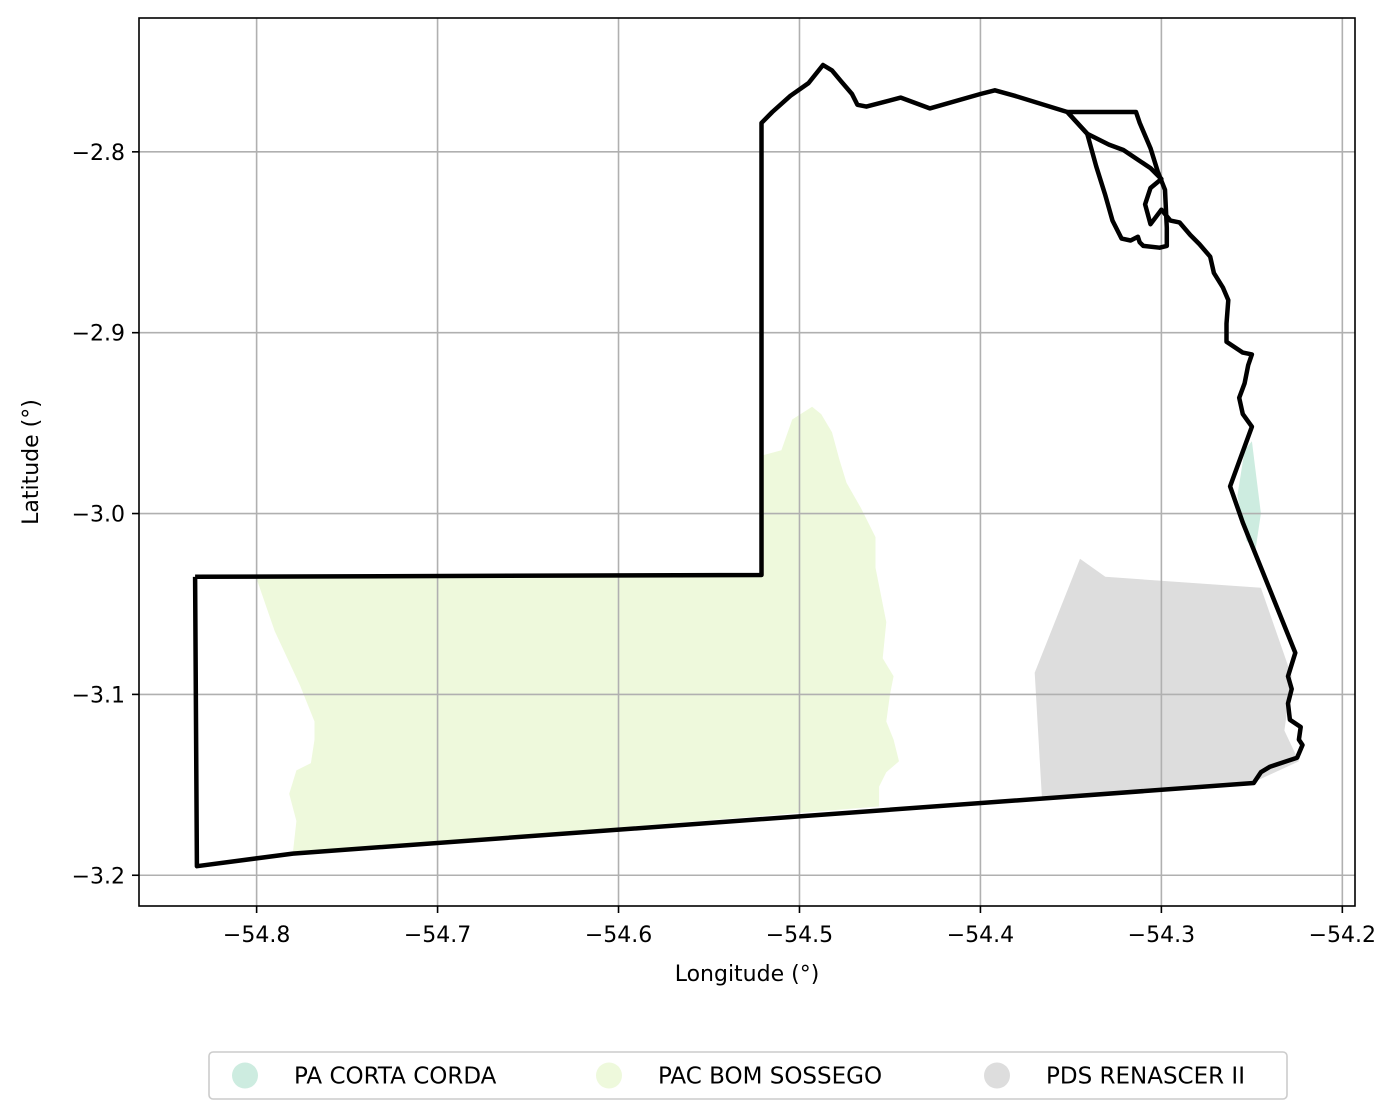  Describe the element at coordinates (98, 515) in the screenshot. I see `y-tick-label: −3.0` at that location.